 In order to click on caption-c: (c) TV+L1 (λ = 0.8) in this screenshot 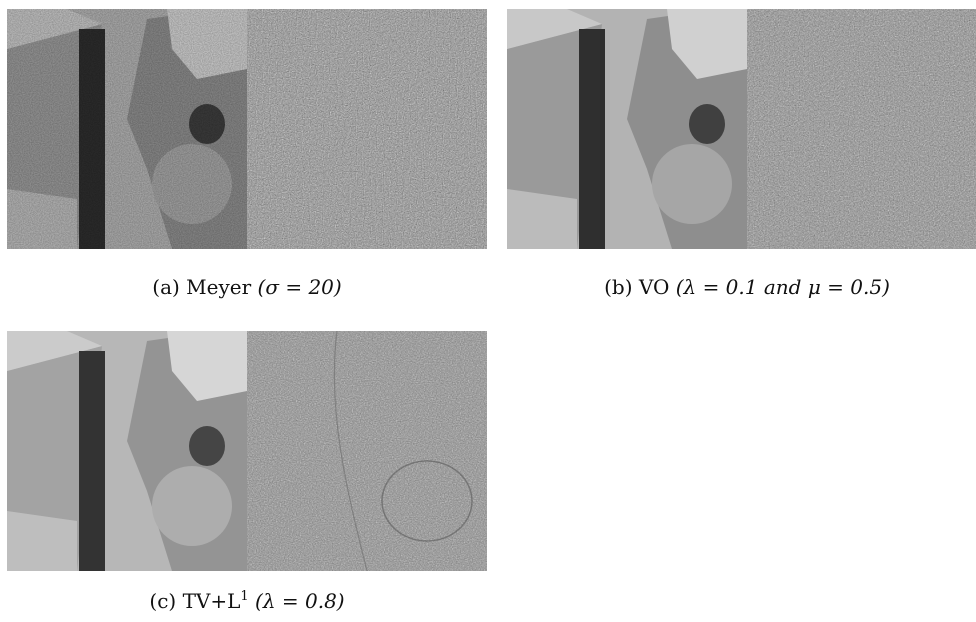, I will do `click(247, 601)`.